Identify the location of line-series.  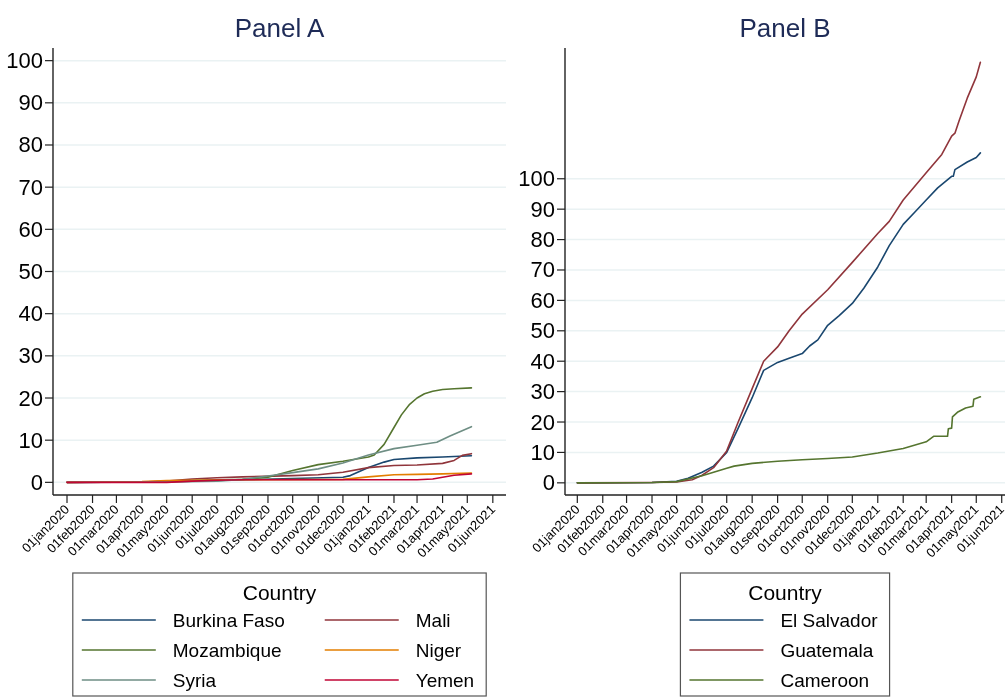
(779, 439).